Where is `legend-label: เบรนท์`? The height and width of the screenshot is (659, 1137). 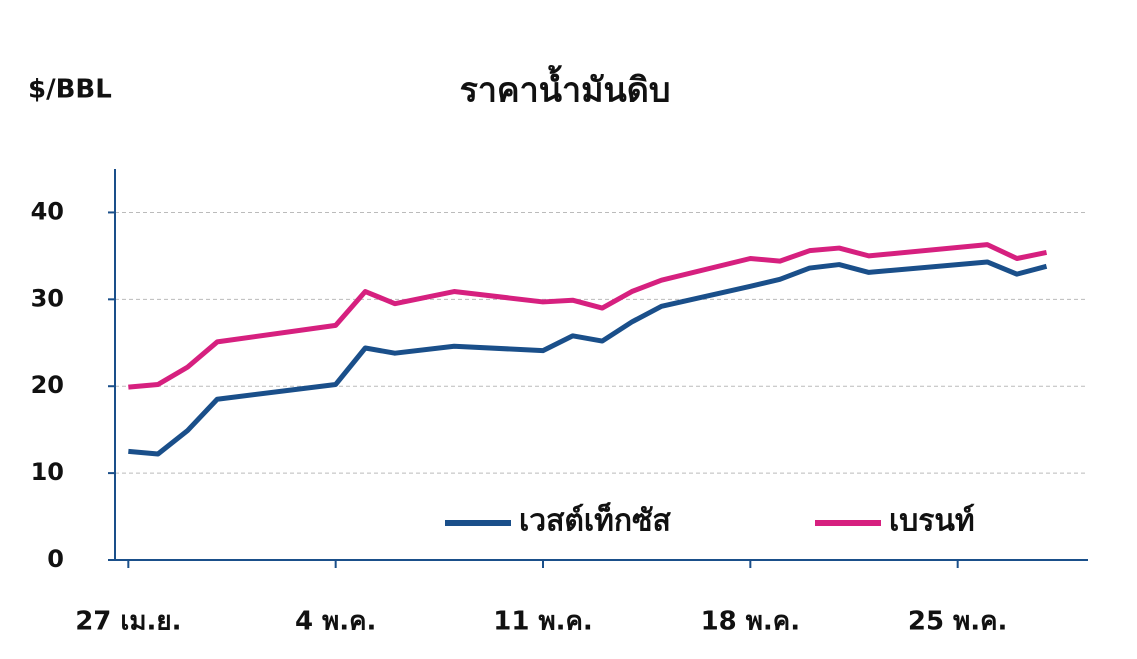 legend-label: เบรนท์ is located at coordinates (932, 521).